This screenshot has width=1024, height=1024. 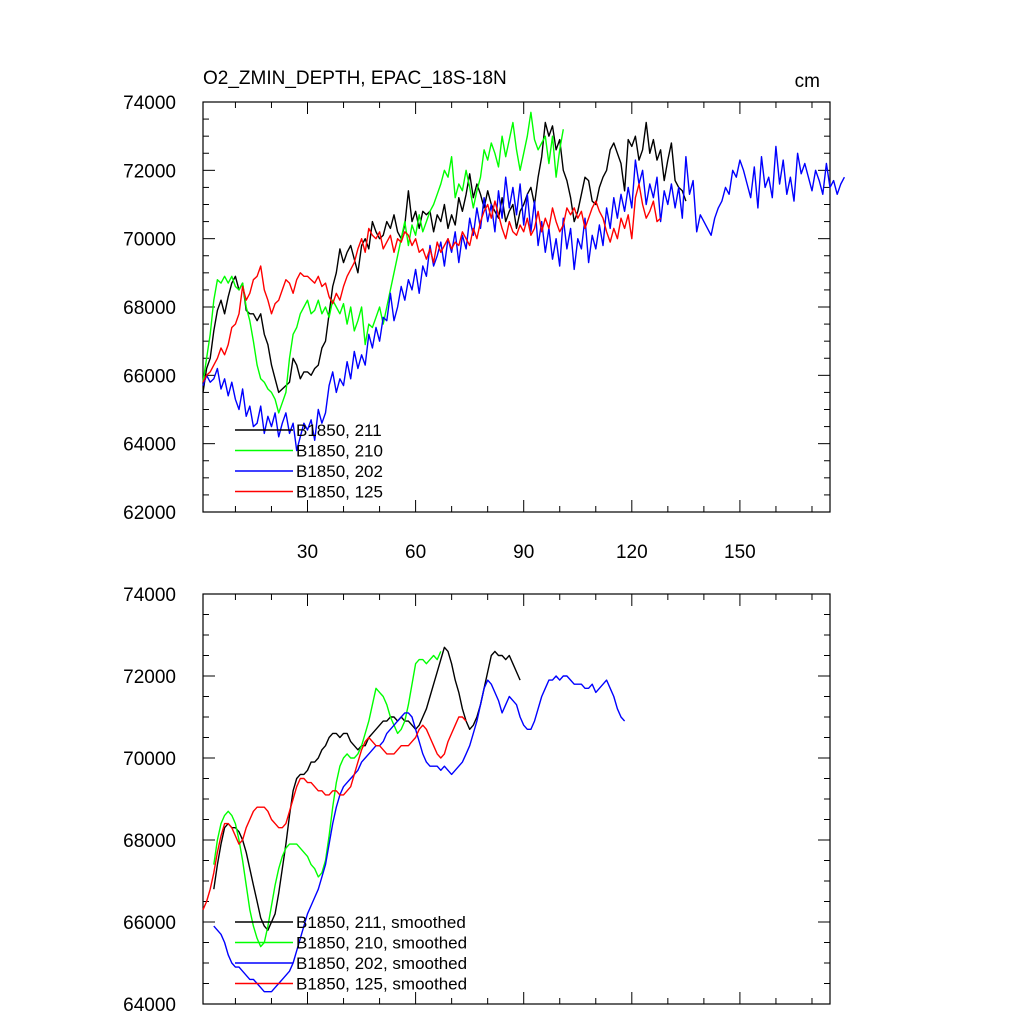 I want to click on bottom-y-tick-label: 74000, so click(x=149, y=595).